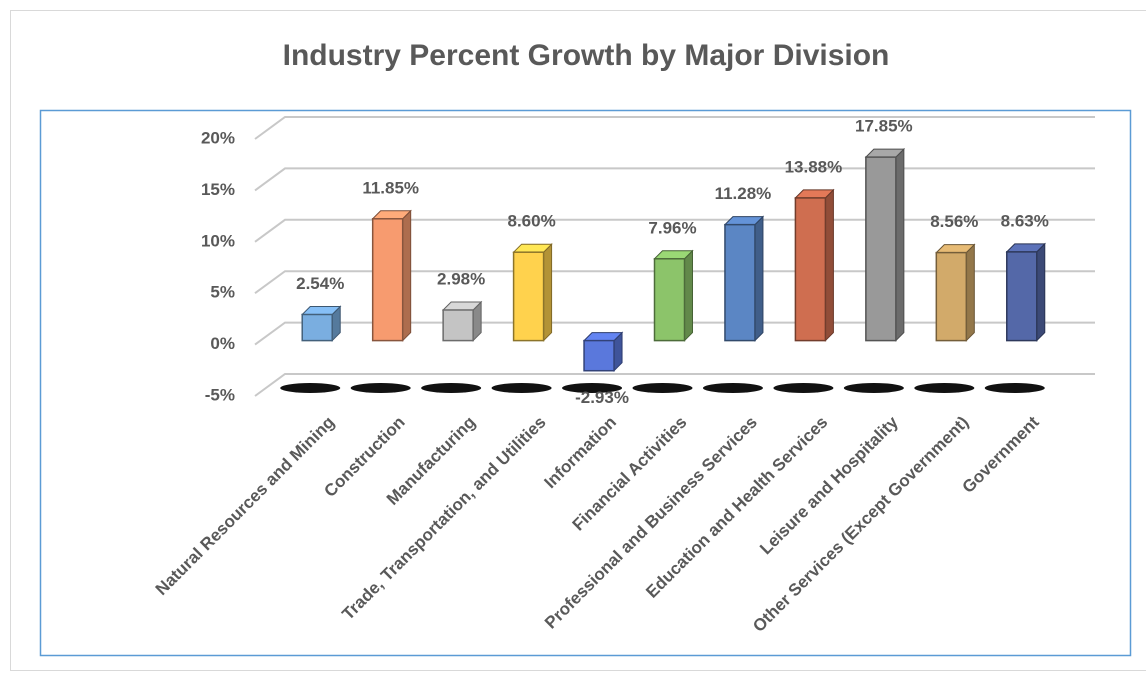  What do you see at coordinates (1025, 220) in the screenshot?
I see `data-label: 8.63%` at bounding box center [1025, 220].